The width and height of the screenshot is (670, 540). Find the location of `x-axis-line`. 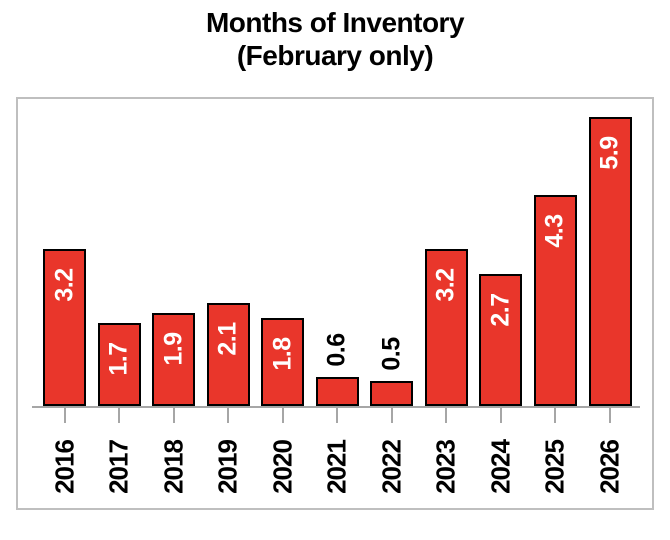

x-axis-line is located at coordinates (336, 407).